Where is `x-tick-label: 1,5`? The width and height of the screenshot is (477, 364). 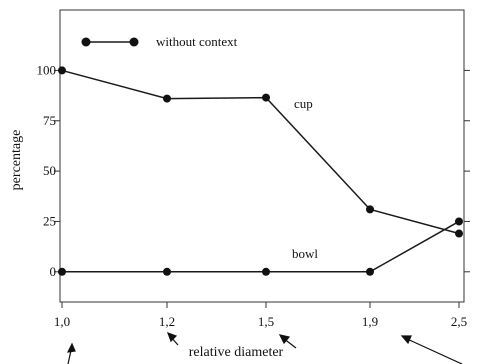 x-tick-label: 1,5 is located at coordinates (266, 321).